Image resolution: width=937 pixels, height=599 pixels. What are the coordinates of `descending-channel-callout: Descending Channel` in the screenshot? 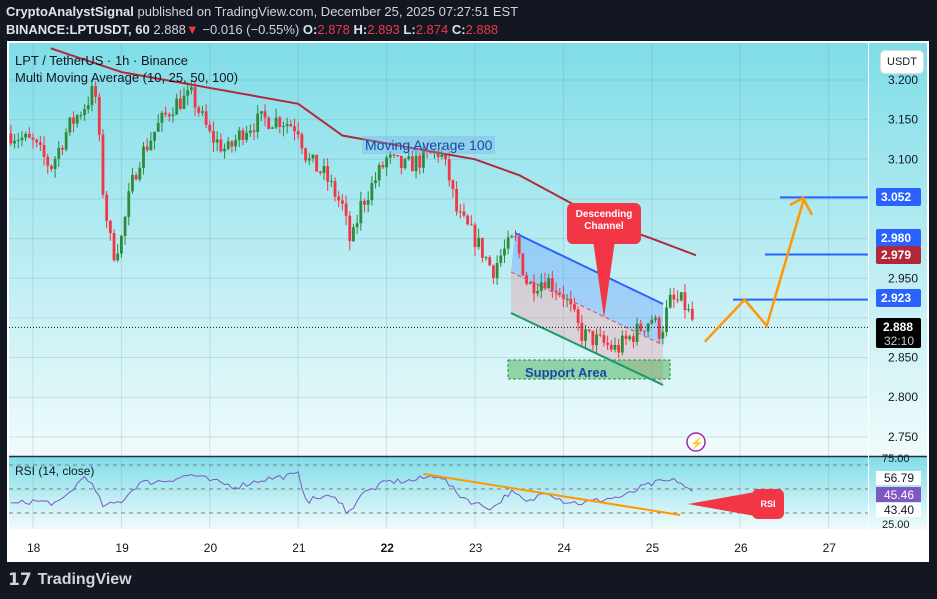 It's located at (604, 223).